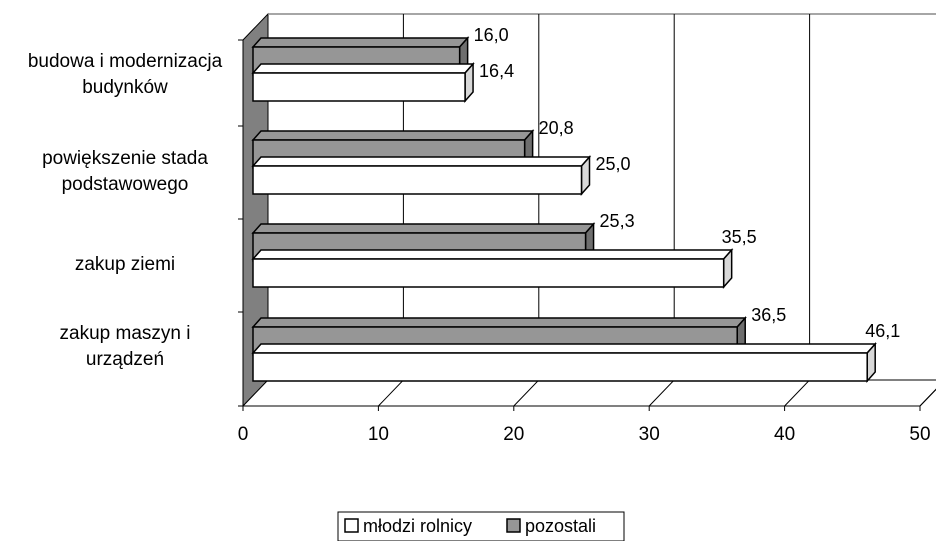  I want to click on value-label-pozostali: 36,5, so click(768, 315).